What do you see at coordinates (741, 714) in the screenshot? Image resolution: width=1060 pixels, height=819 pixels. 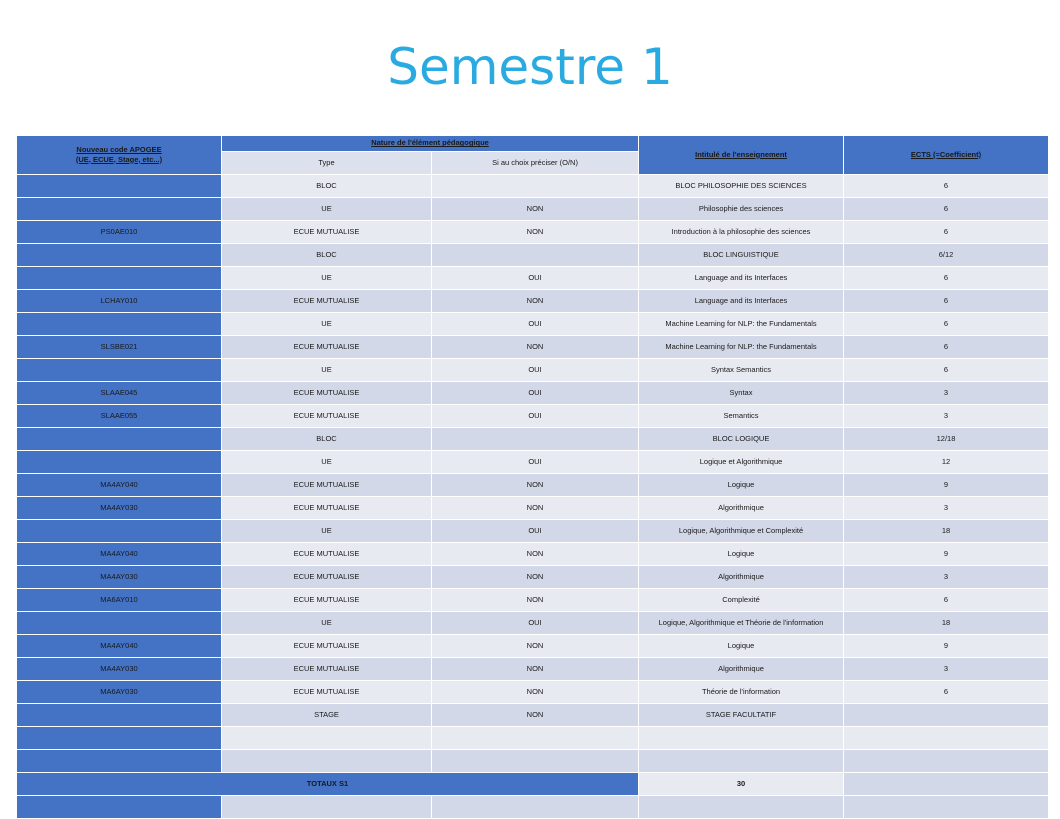 I see `cell-intitule: STAGE FACULTATIF` at bounding box center [741, 714].